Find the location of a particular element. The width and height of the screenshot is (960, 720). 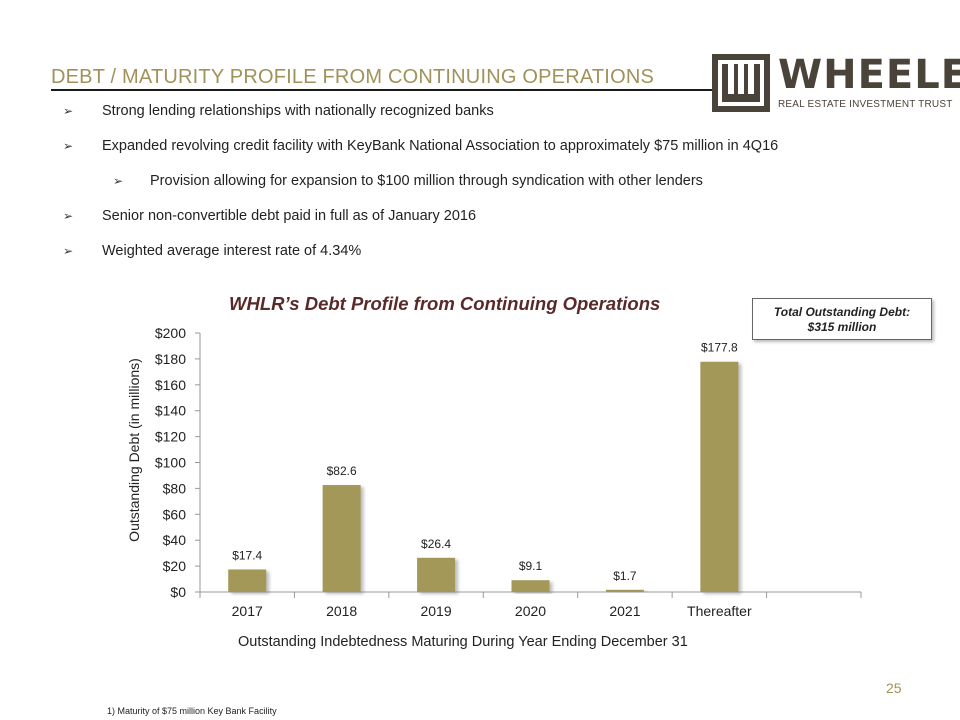

total-debt-value: $315 million is located at coordinates (842, 327).